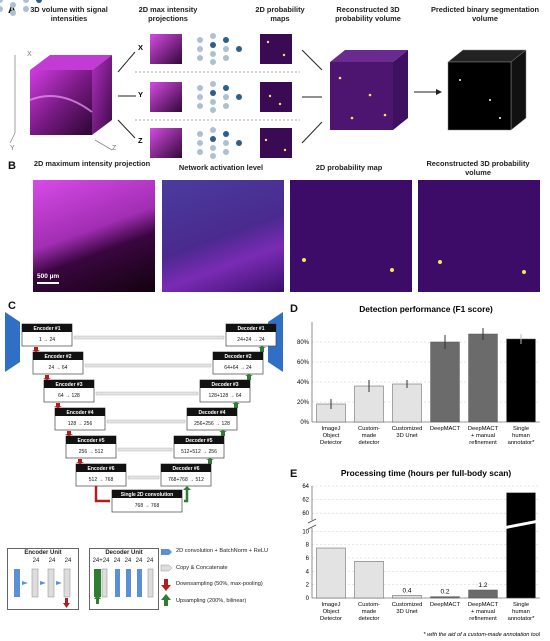 The width and height of the screenshot is (550, 641). I want to click on volume-cube, so click(70, 95).